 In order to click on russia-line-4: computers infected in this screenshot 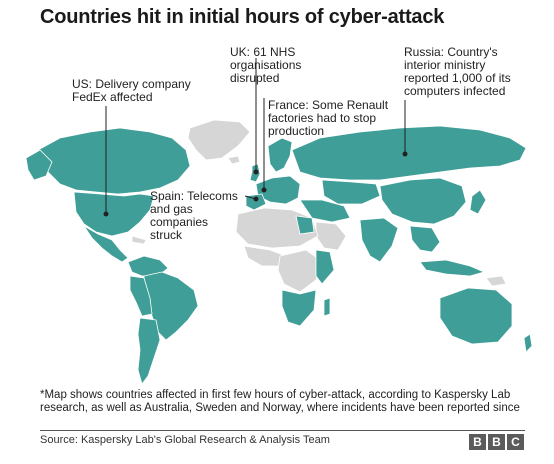, I will do `click(455, 91)`.